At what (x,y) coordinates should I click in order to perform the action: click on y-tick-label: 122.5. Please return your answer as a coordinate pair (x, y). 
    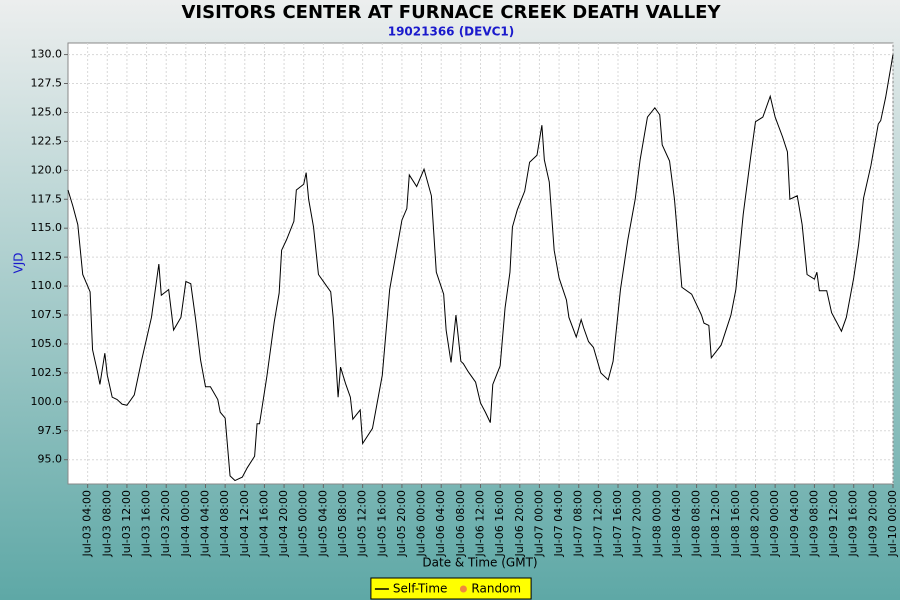
    Looking at the image, I should click on (47, 140).